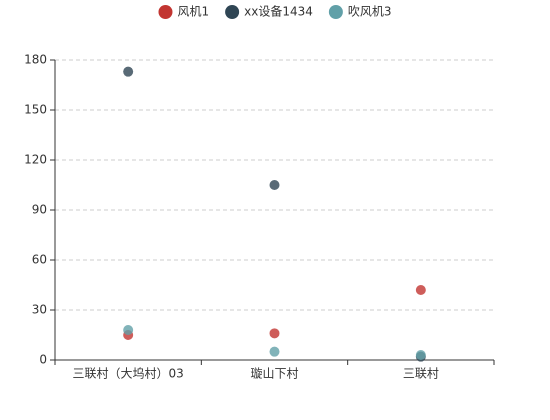 The height and width of the screenshot is (420, 550). What do you see at coordinates (35, 160) in the screenshot?
I see `y-tick-label: 120` at bounding box center [35, 160].